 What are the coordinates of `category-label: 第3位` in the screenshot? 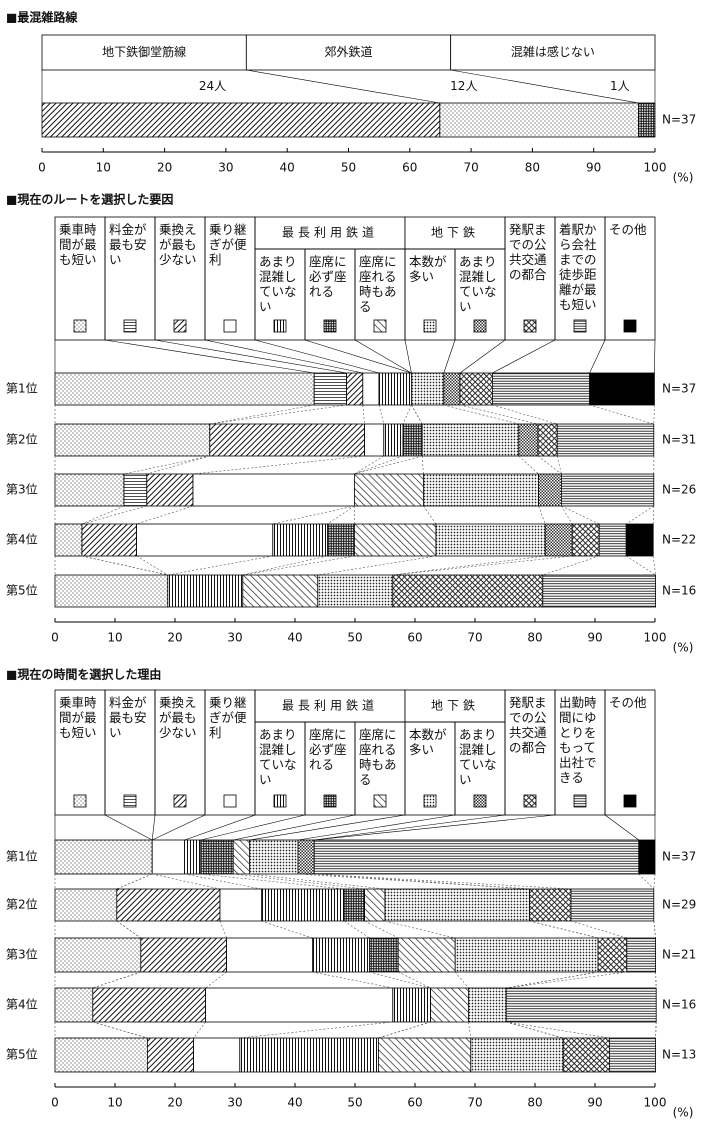 It's located at (22, 955).